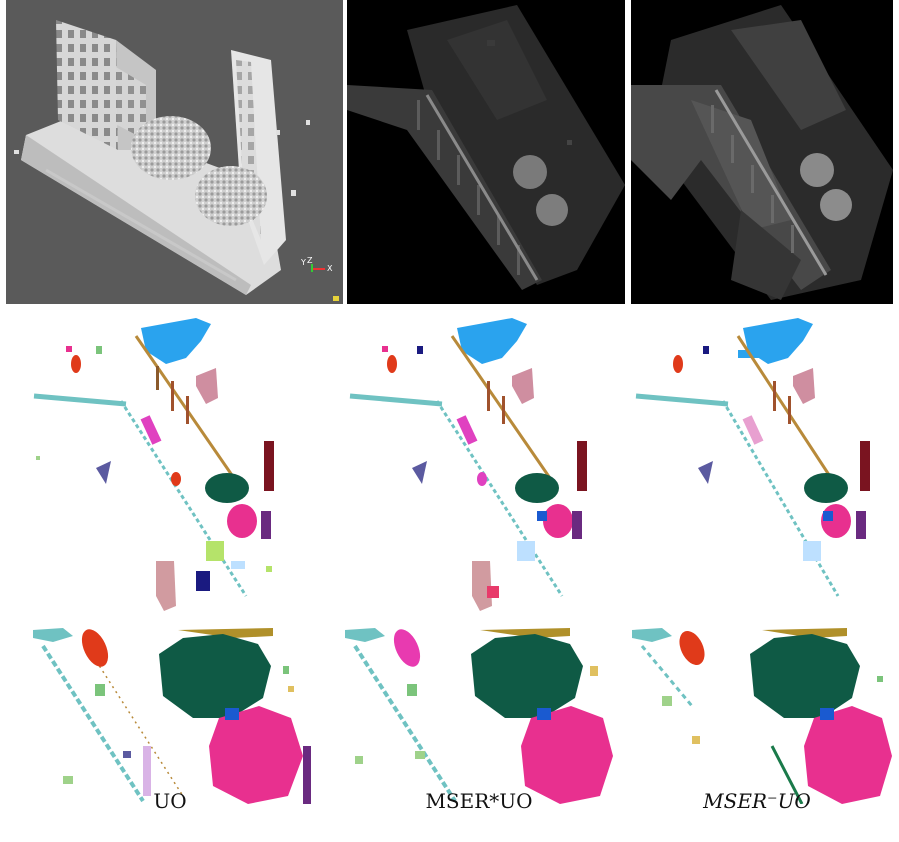  Describe the element at coordinates (303, 262) in the screenshot. I see `axis-y-label: Y` at that location.